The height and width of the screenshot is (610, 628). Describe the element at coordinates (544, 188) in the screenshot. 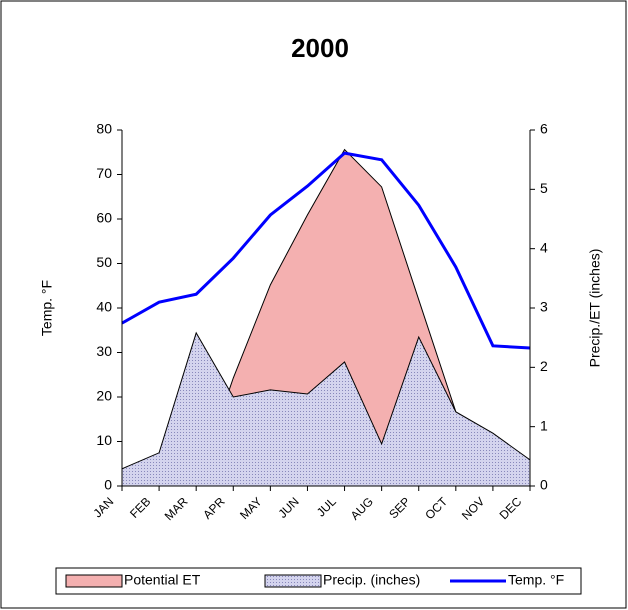

I see `y2-tick-label: 5` at that location.